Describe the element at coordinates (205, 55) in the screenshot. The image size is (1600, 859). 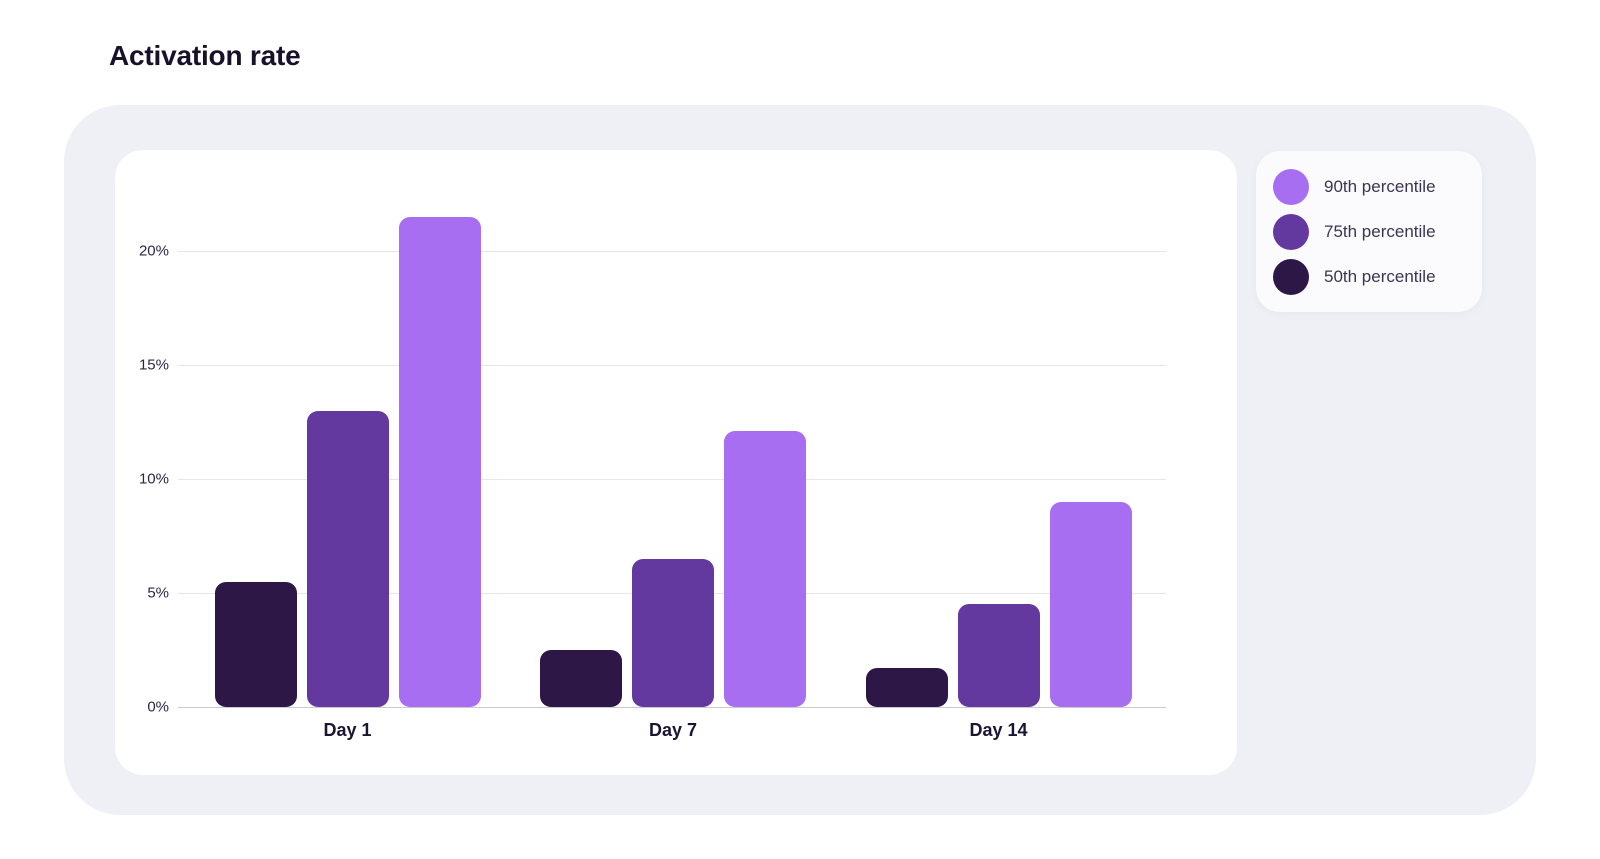
I see `page-title: Activation rate` at that location.